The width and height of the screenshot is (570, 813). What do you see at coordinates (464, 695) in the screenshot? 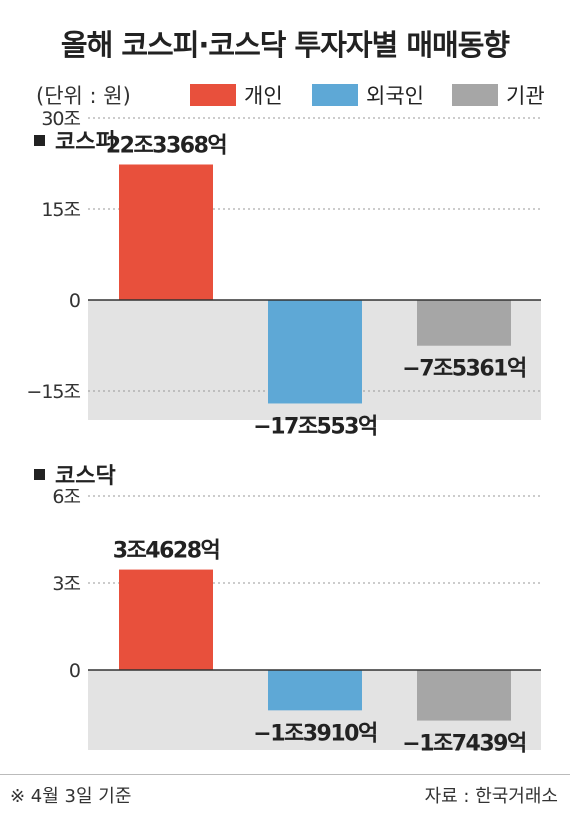
I see `kosdaq-bar-institution` at bounding box center [464, 695].